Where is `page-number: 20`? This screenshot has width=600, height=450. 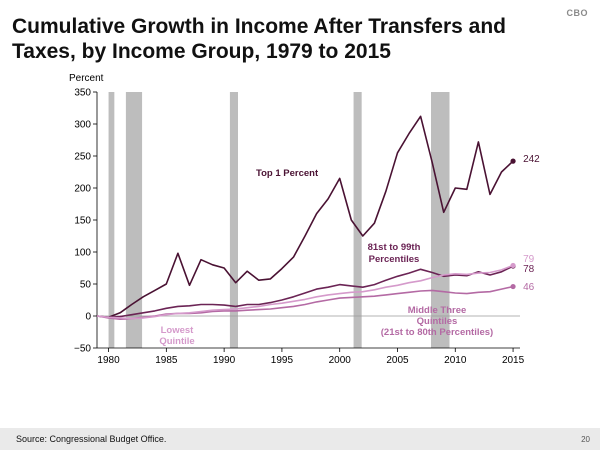 page-number: 20 is located at coordinates (585, 439).